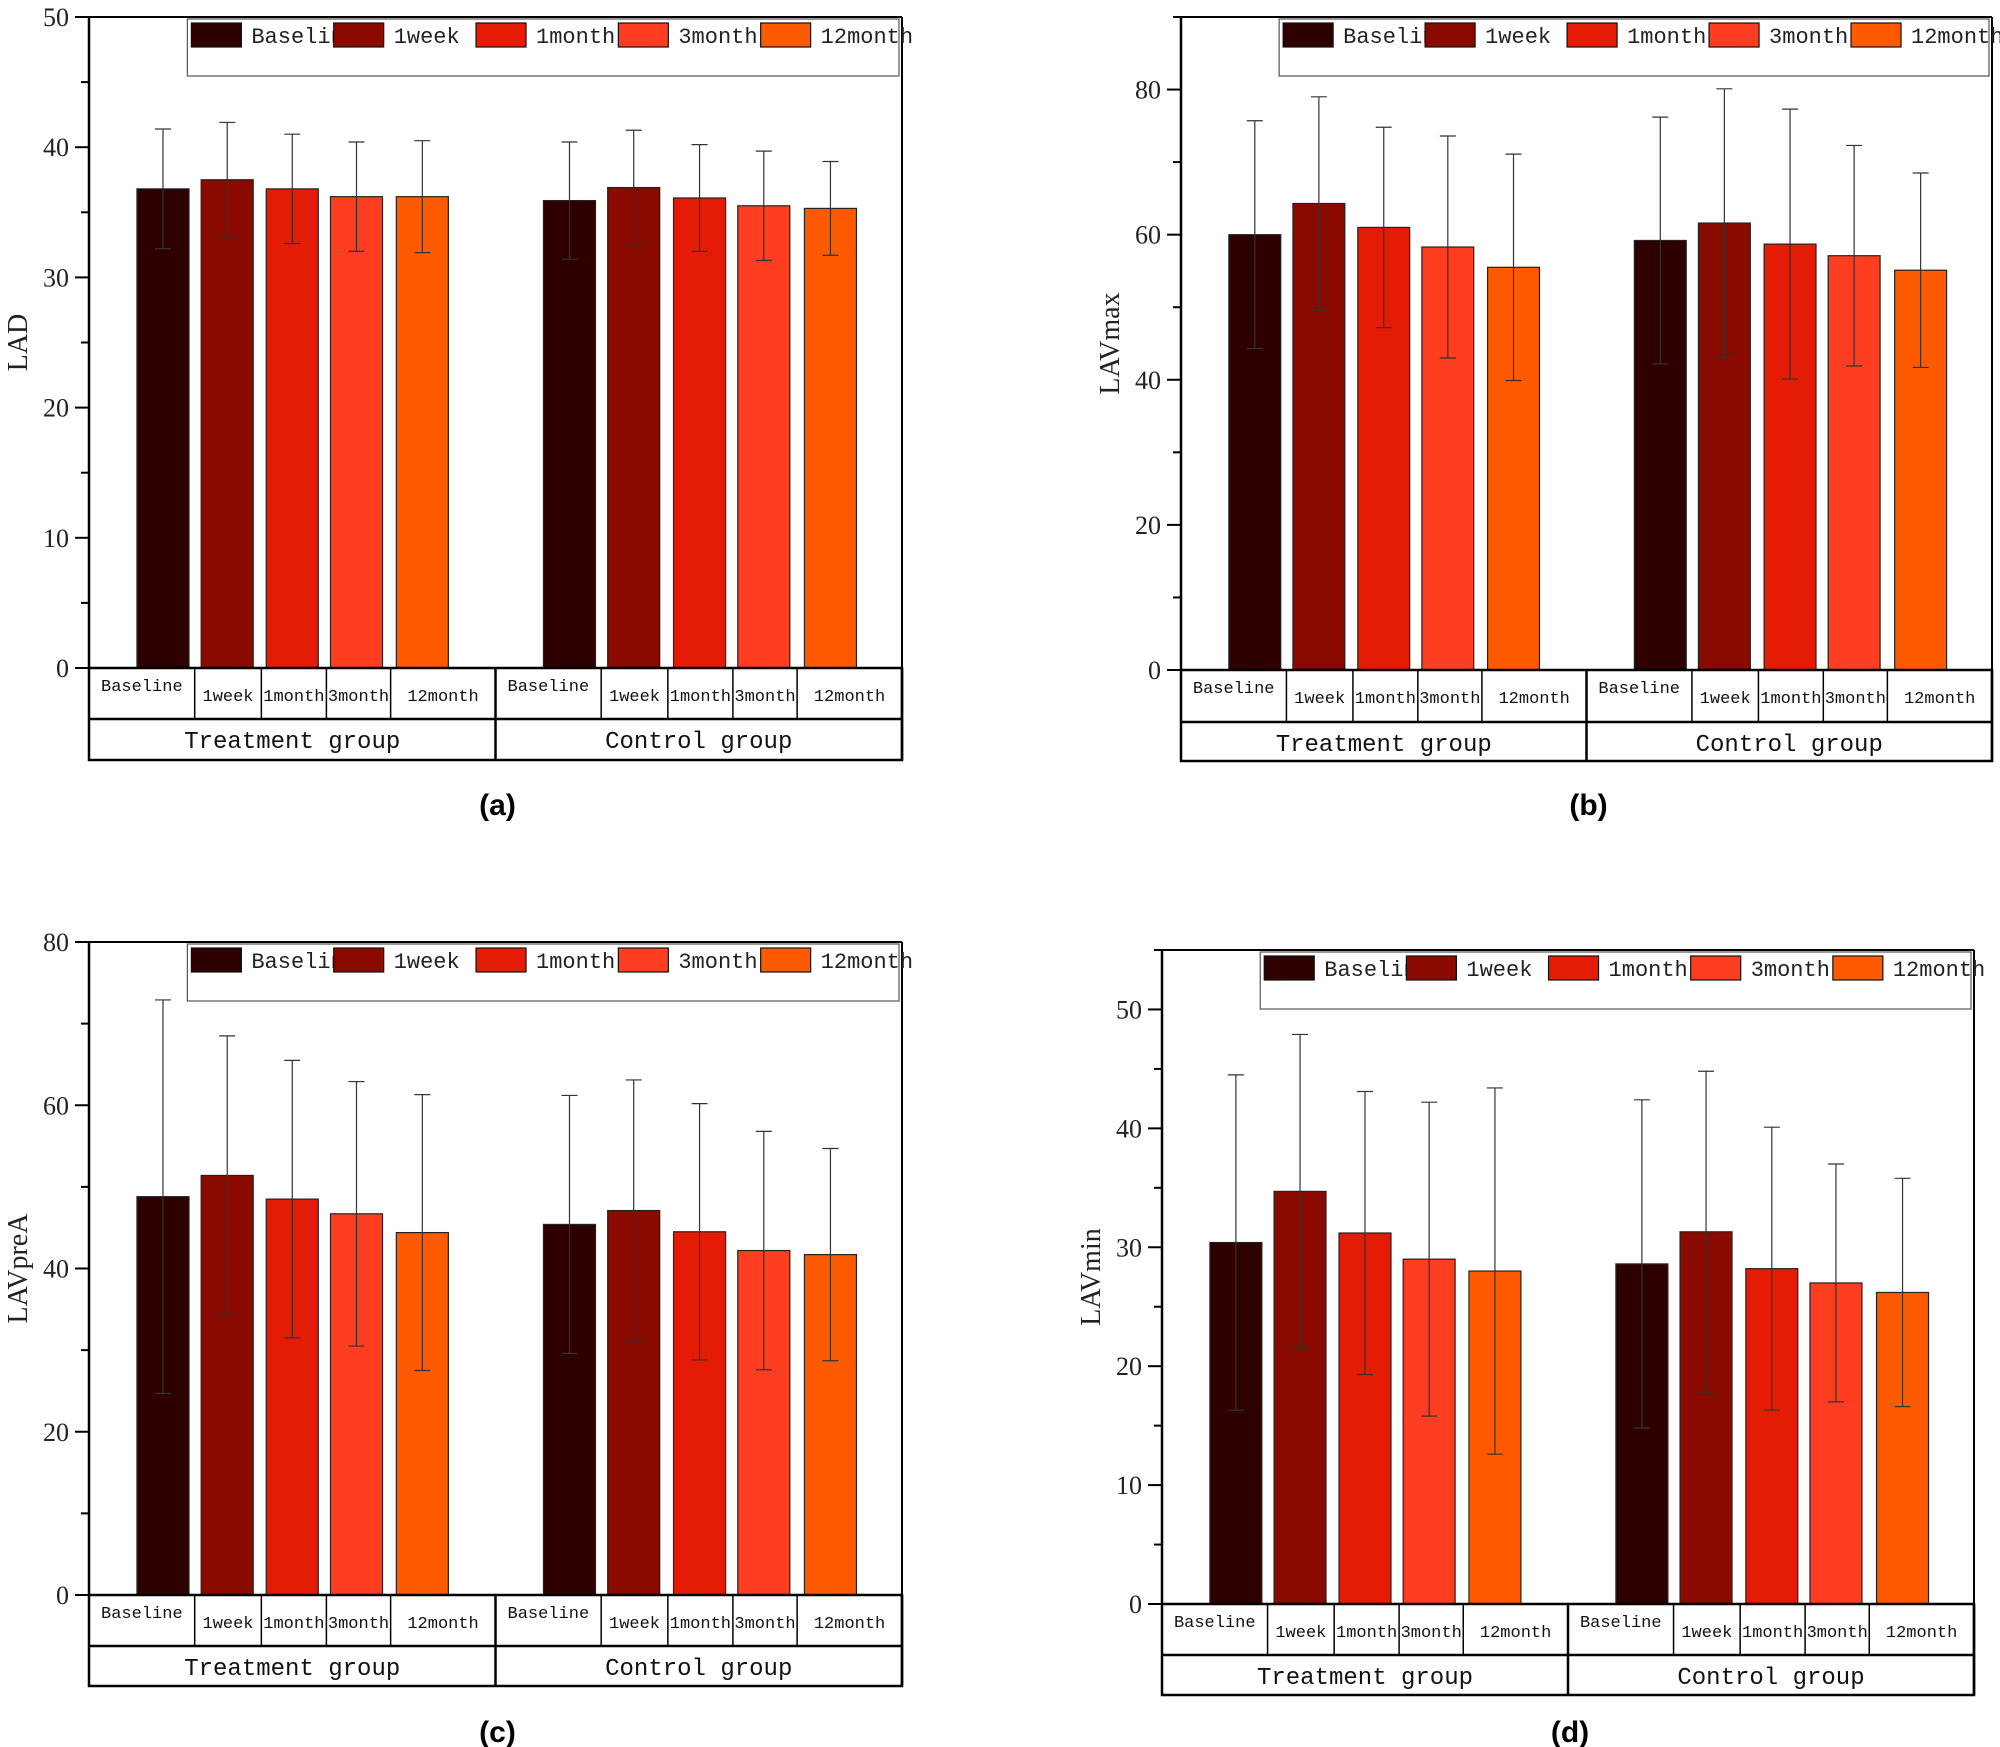 The width and height of the screenshot is (2000, 1747). Describe the element at coordinates (62, 1595) in the screenshot. I see `y-tick-label: 0` at that location.